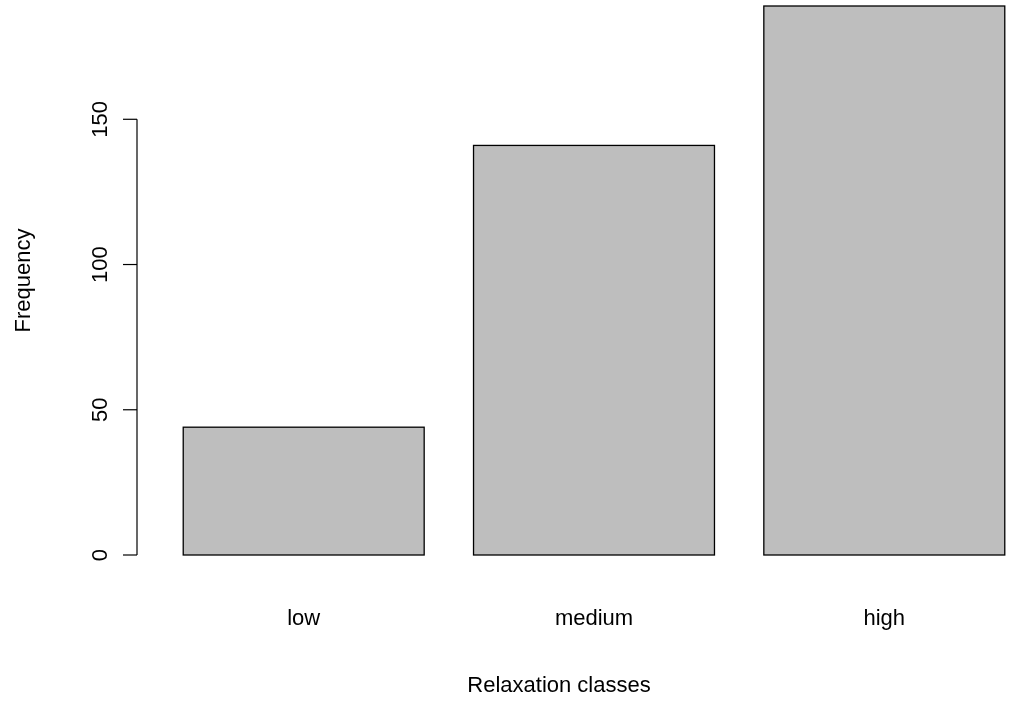 Image resolution: width=1033 pixels, height=708 pixels. Describe the element at coordinates (304, 617) in the screenshot. I see `x-tick-label: low` at that location.